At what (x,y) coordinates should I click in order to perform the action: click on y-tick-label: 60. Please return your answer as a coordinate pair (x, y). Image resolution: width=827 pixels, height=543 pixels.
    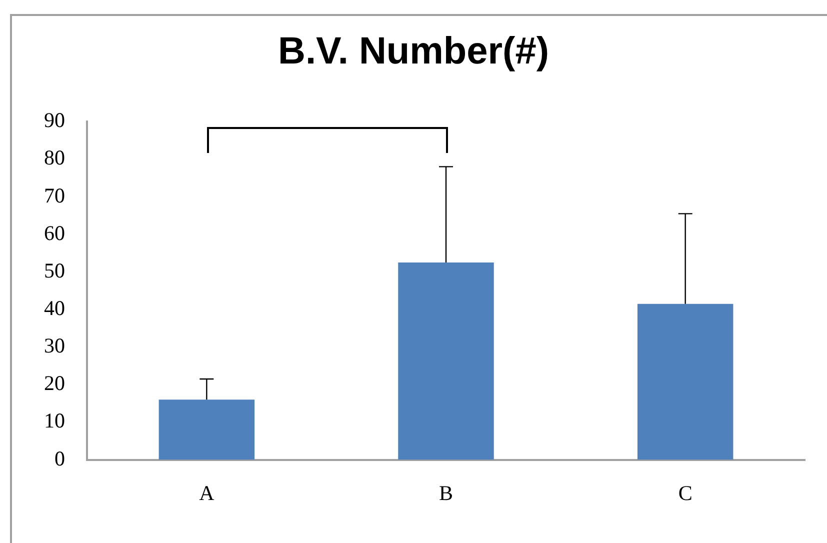
    Looking at the image, I should click on (54, 232).